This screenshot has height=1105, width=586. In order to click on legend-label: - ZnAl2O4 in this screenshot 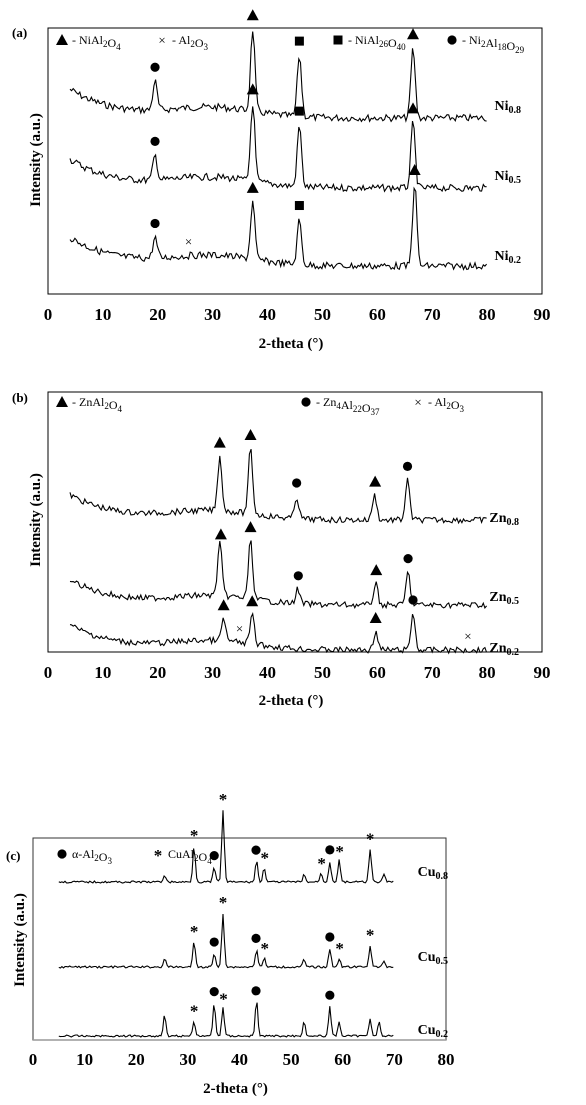, I will do `click(97, 404)`.